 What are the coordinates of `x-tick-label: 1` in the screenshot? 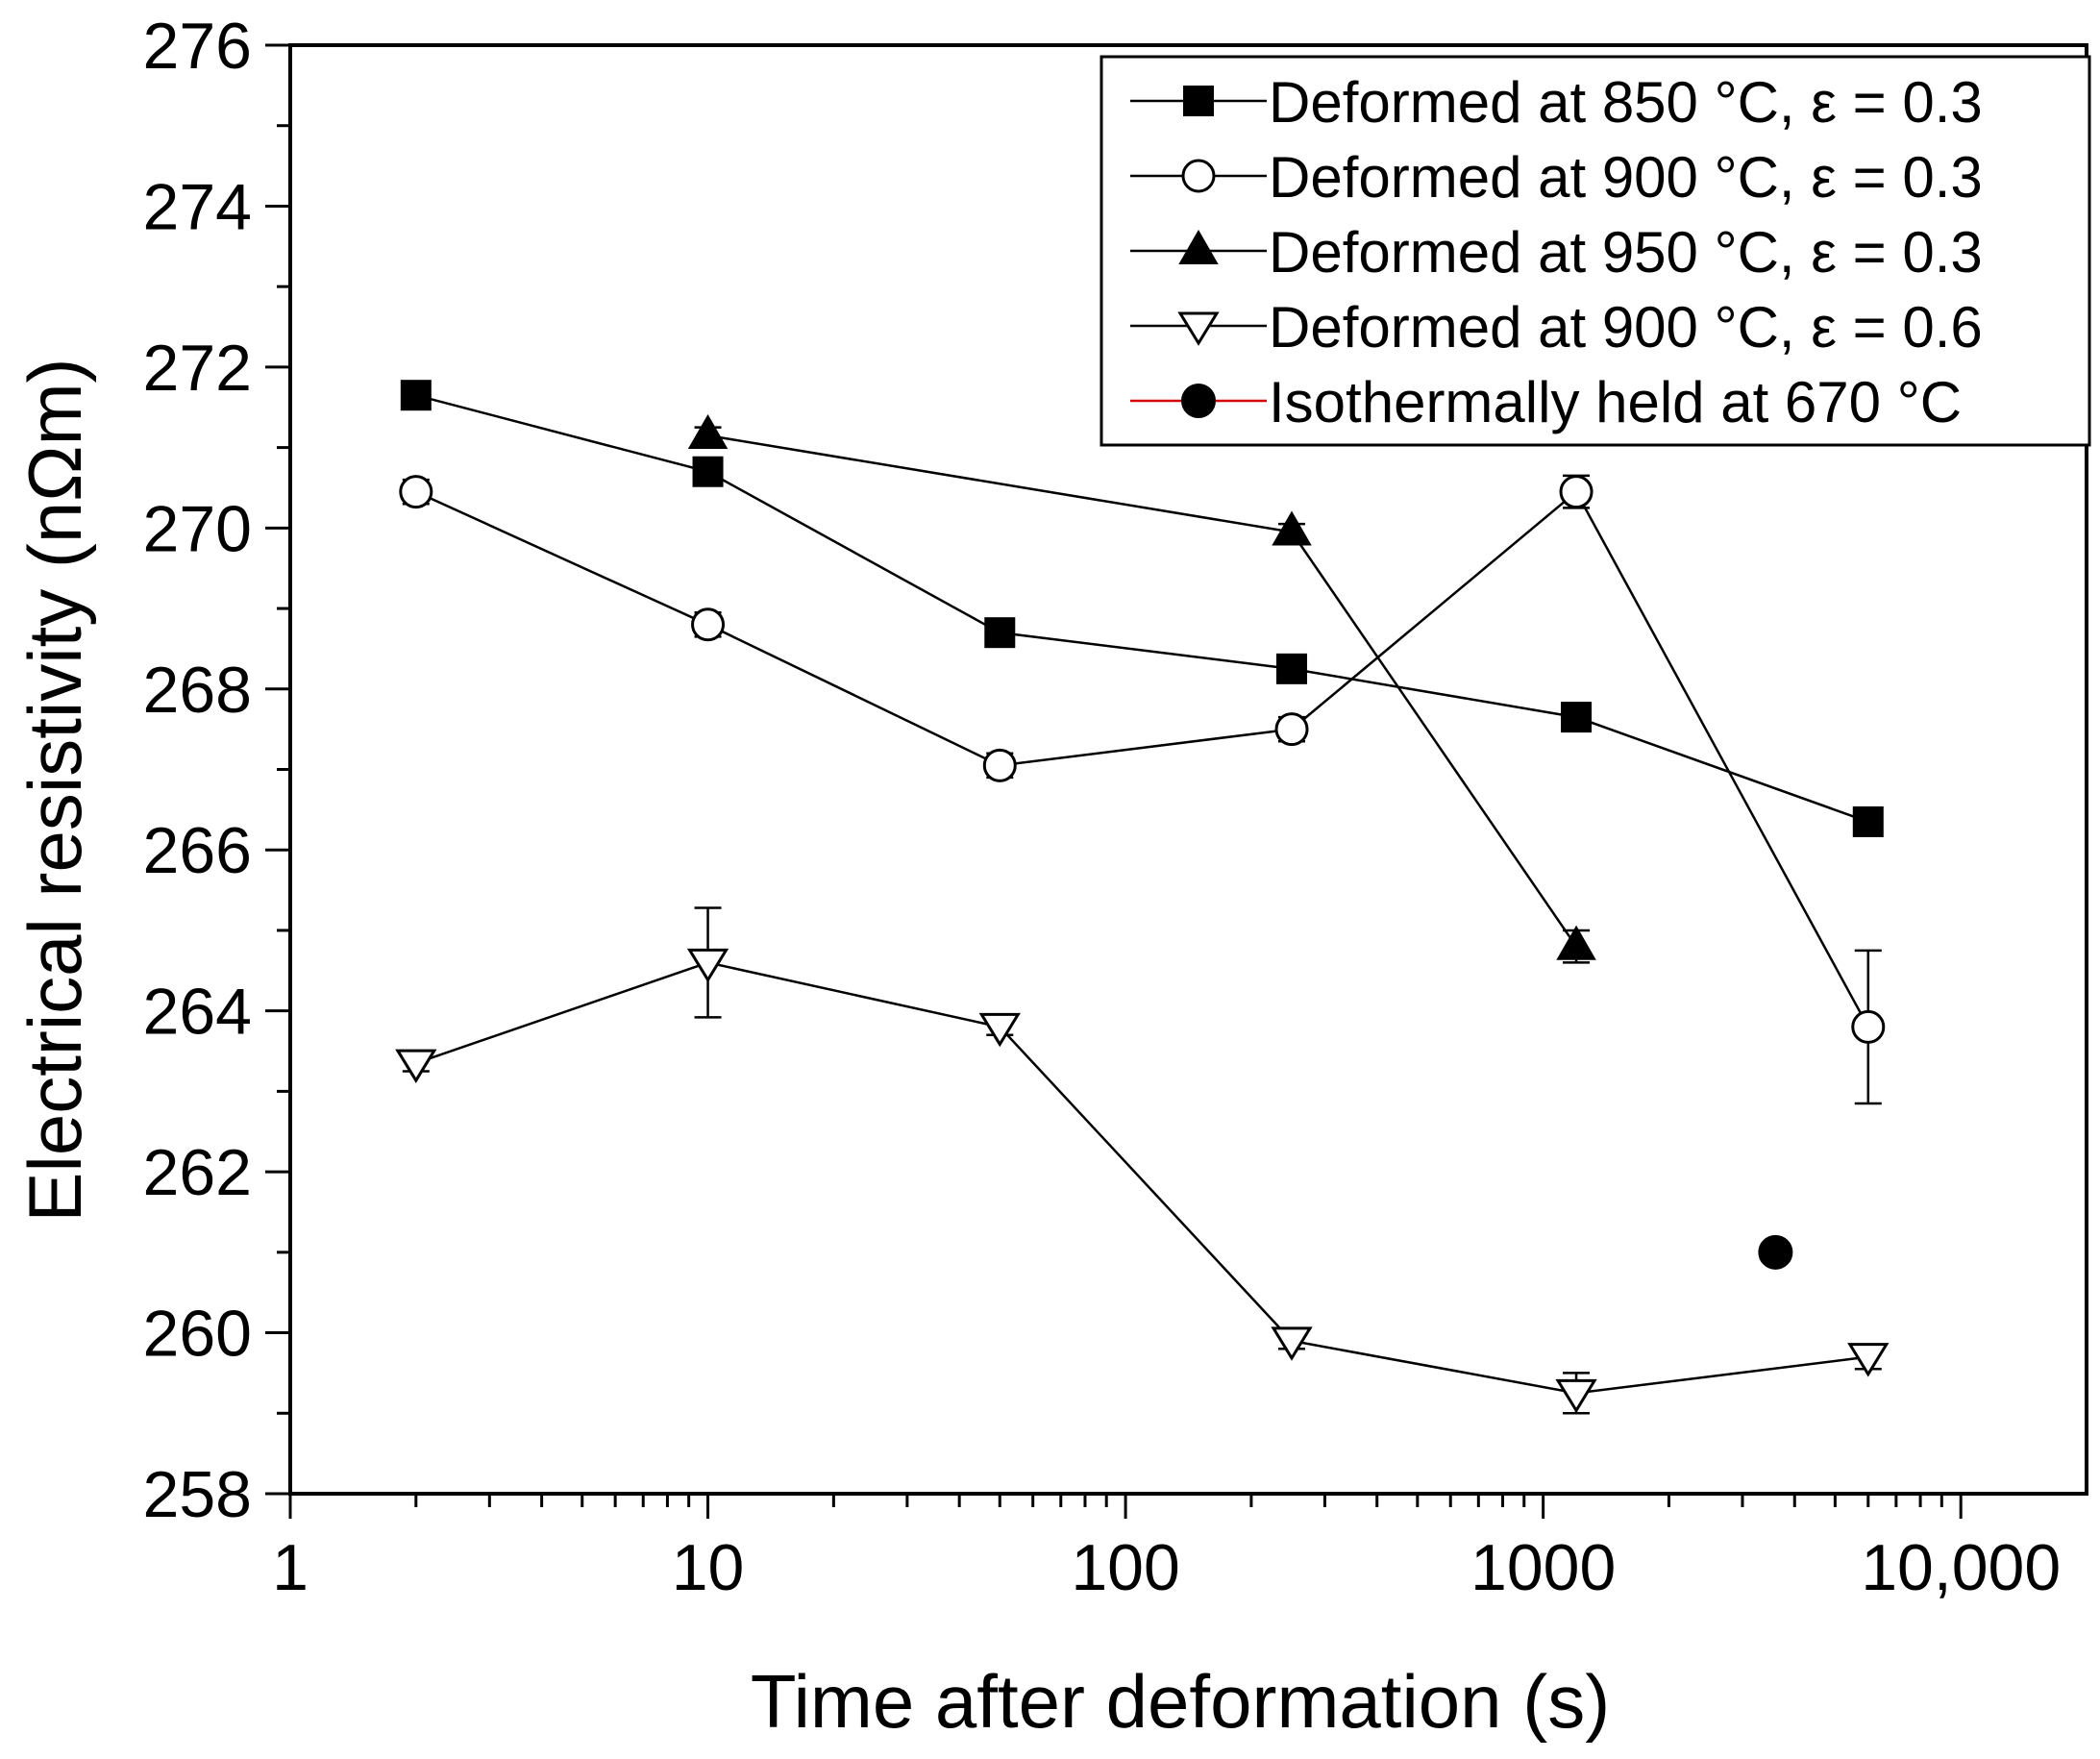 It's located at (291, 1567).